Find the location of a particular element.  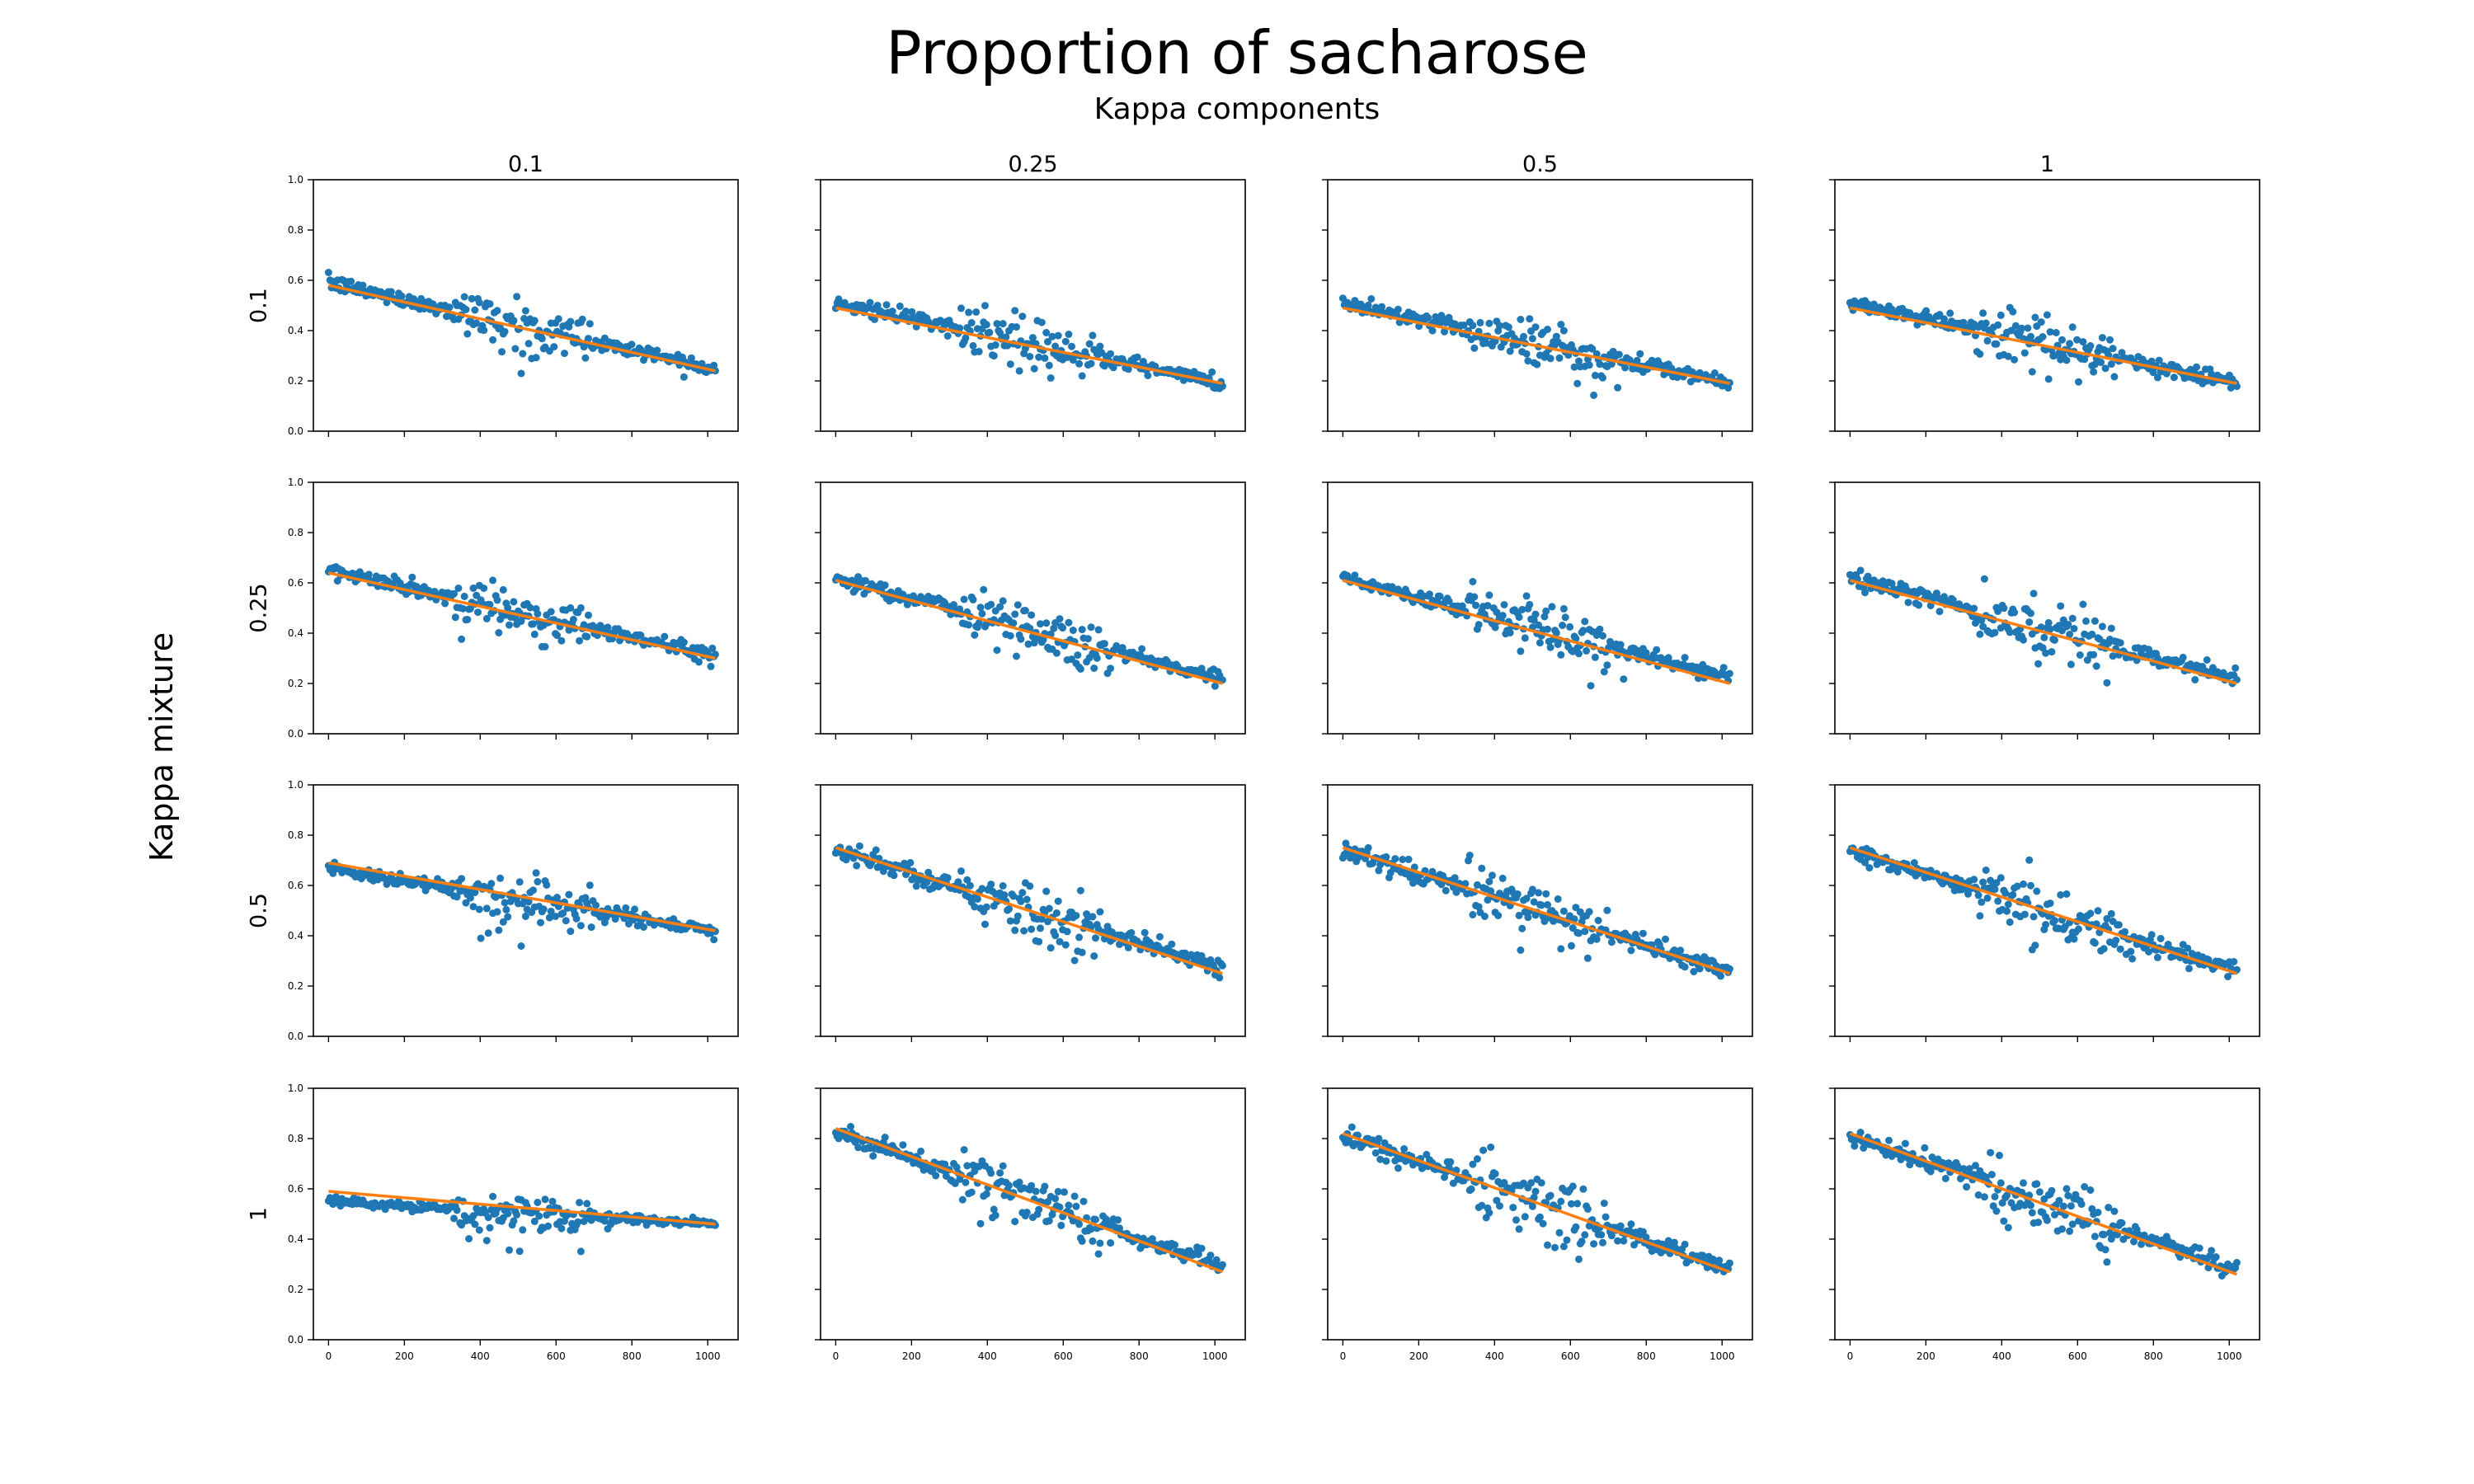

y-tick-label: 1.0 is located at coordinates (295, 482).